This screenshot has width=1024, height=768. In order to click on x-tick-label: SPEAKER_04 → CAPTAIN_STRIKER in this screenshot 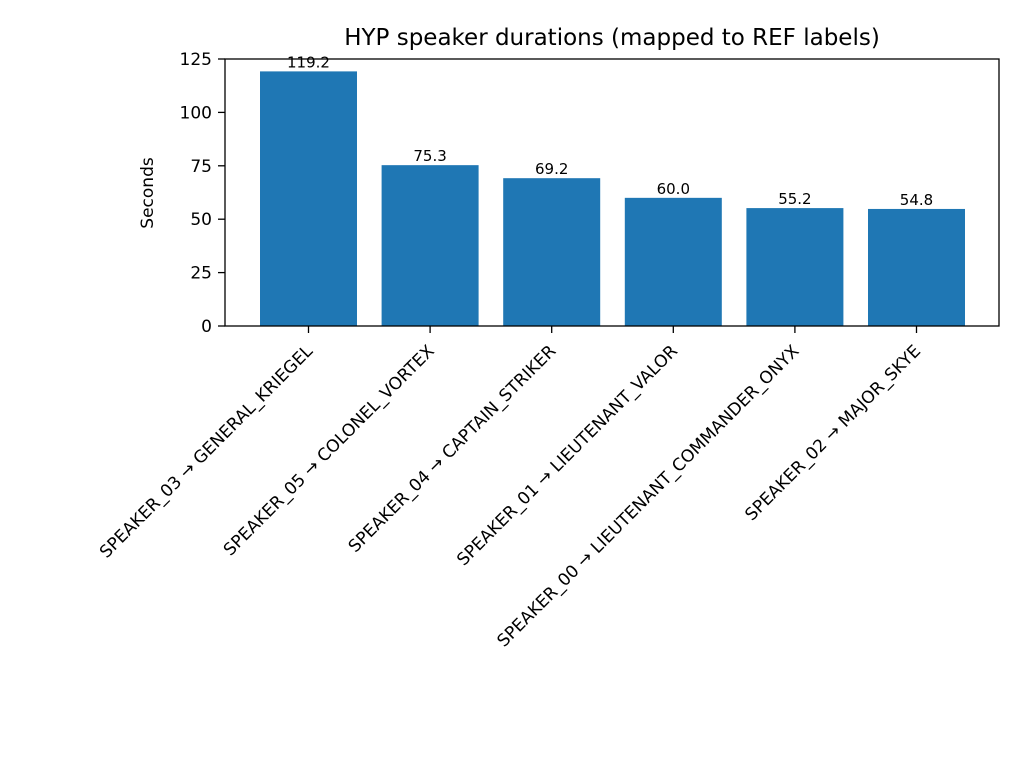, I will do `click(453, 449)`.